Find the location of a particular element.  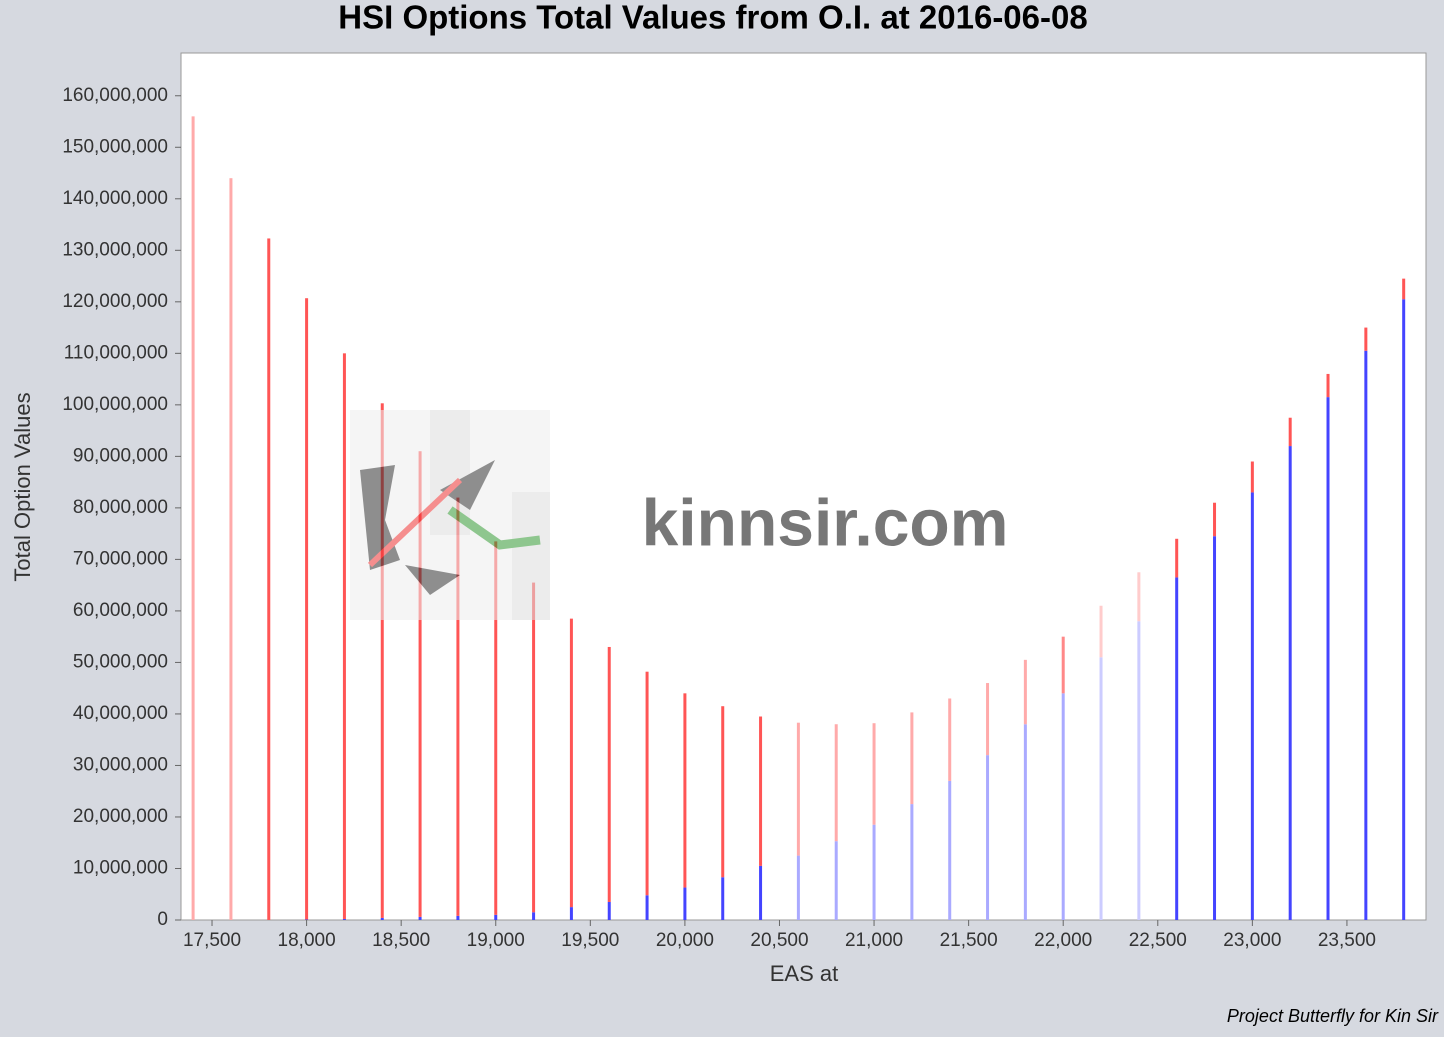

x-tick-label: 19,000 is located at coordinates (496, 940).